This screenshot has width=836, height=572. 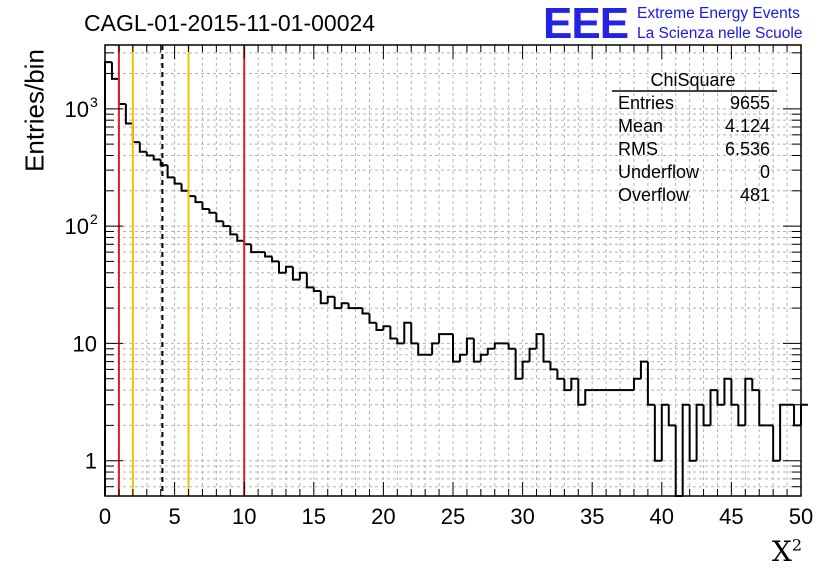 What do you see at coordinates (640, 126) in the screenshot?
I see `stats-label: Mean` at bounding box center [640, 126].